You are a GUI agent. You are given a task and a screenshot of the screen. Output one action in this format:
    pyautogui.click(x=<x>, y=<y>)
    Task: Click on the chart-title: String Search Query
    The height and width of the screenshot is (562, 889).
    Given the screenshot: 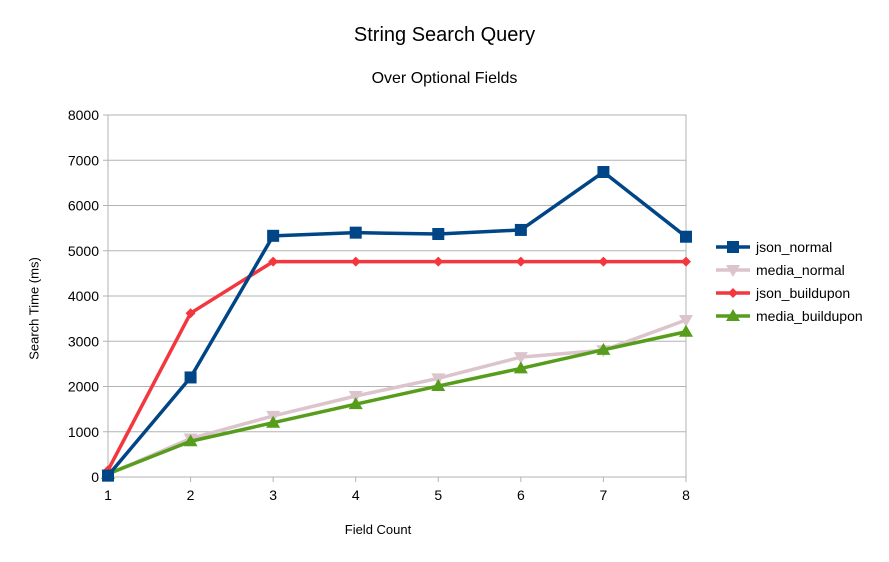 What is the action you would take?
    pyautogui.click(x=444, y=35)
    